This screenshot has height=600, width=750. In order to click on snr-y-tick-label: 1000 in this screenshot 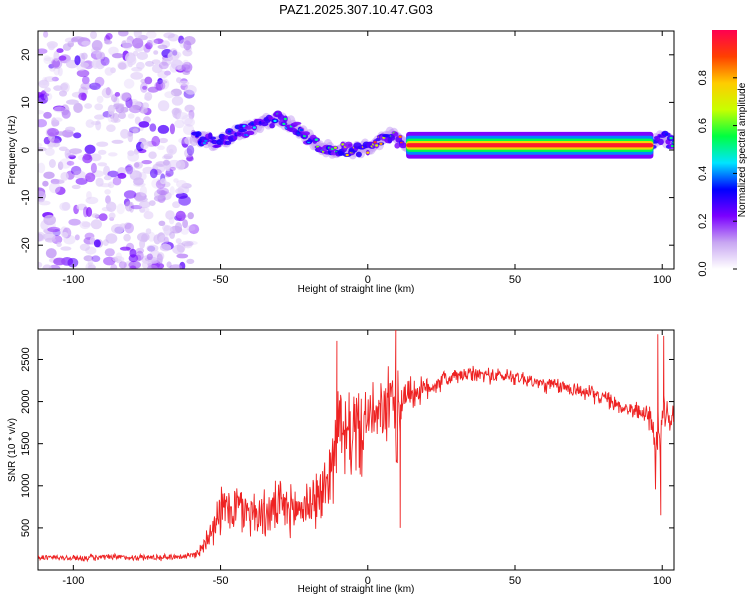, I will do `click(26, 486)`.